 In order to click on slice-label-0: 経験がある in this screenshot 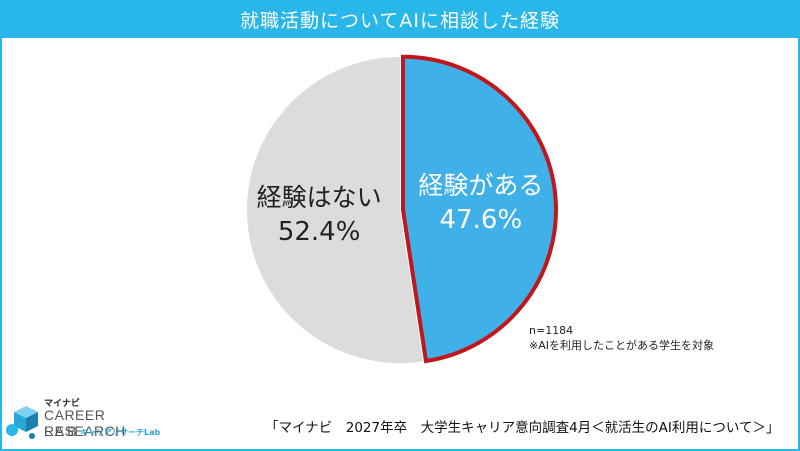, I will do `click(480, 185)`.